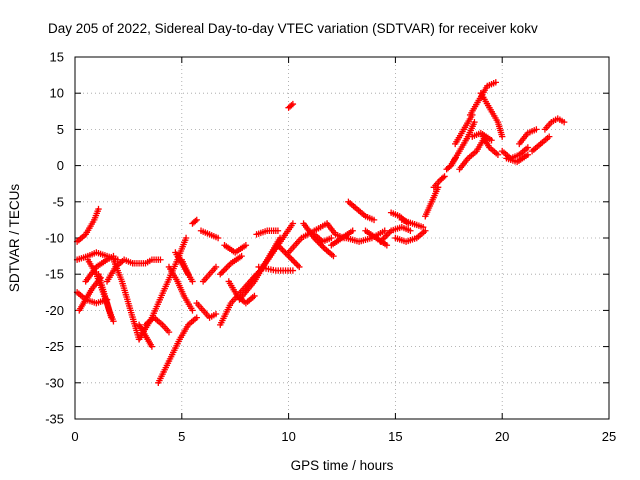  Describe the element at coordinates (502, 436) in the screenshot. I see `x-tick-label: 20` at that location.